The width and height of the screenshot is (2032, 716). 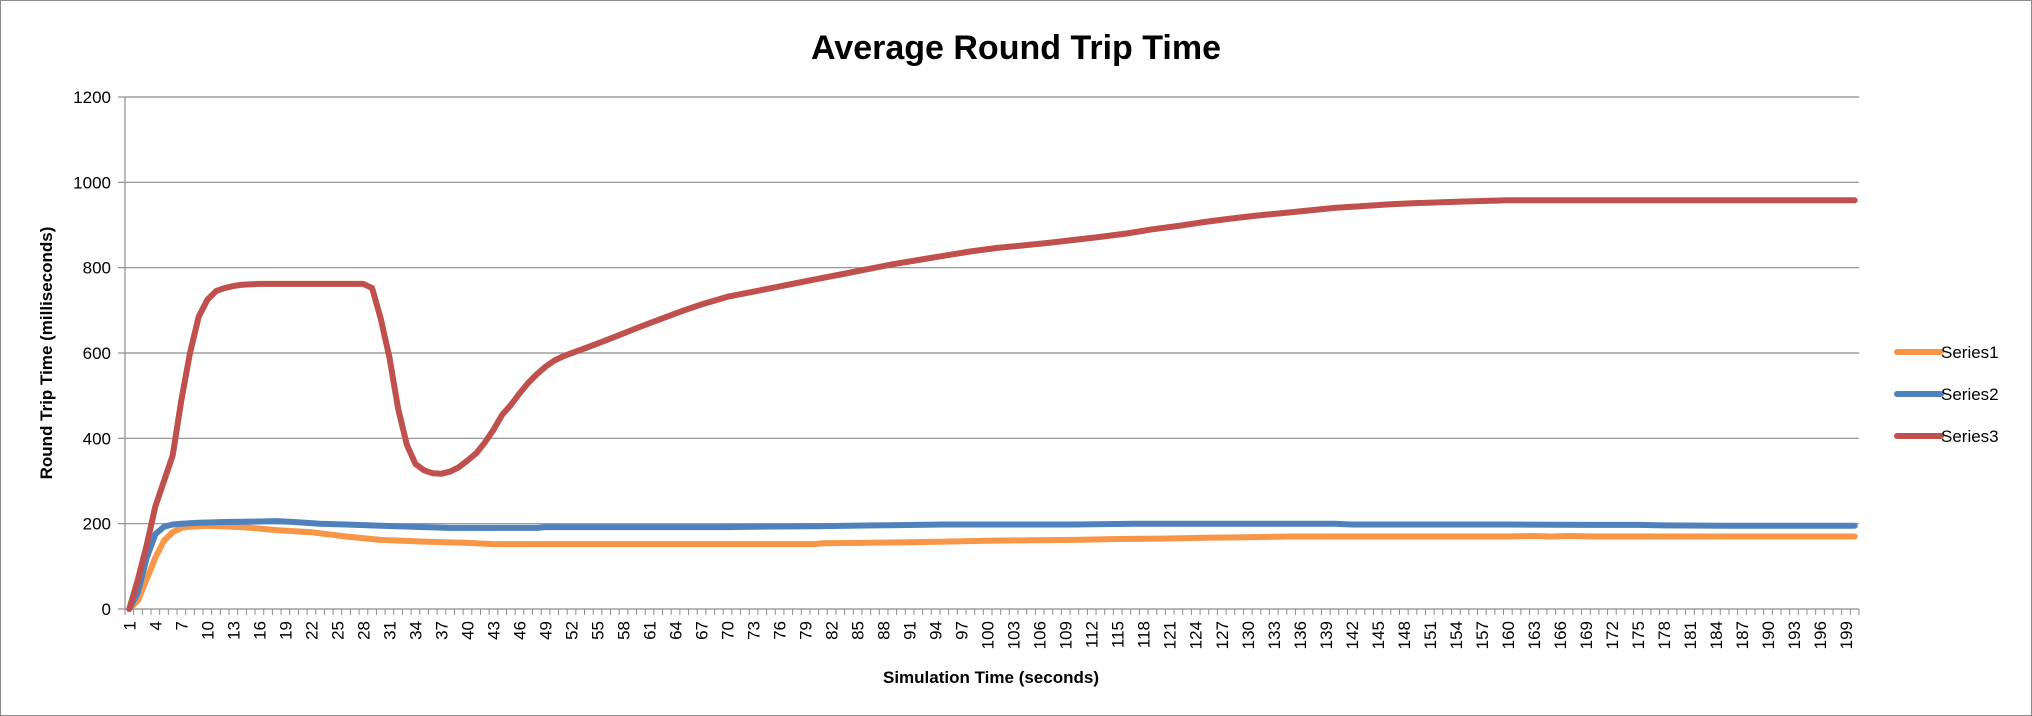 I want to click on x-tick-label: 70, so click(x=728, y=630).